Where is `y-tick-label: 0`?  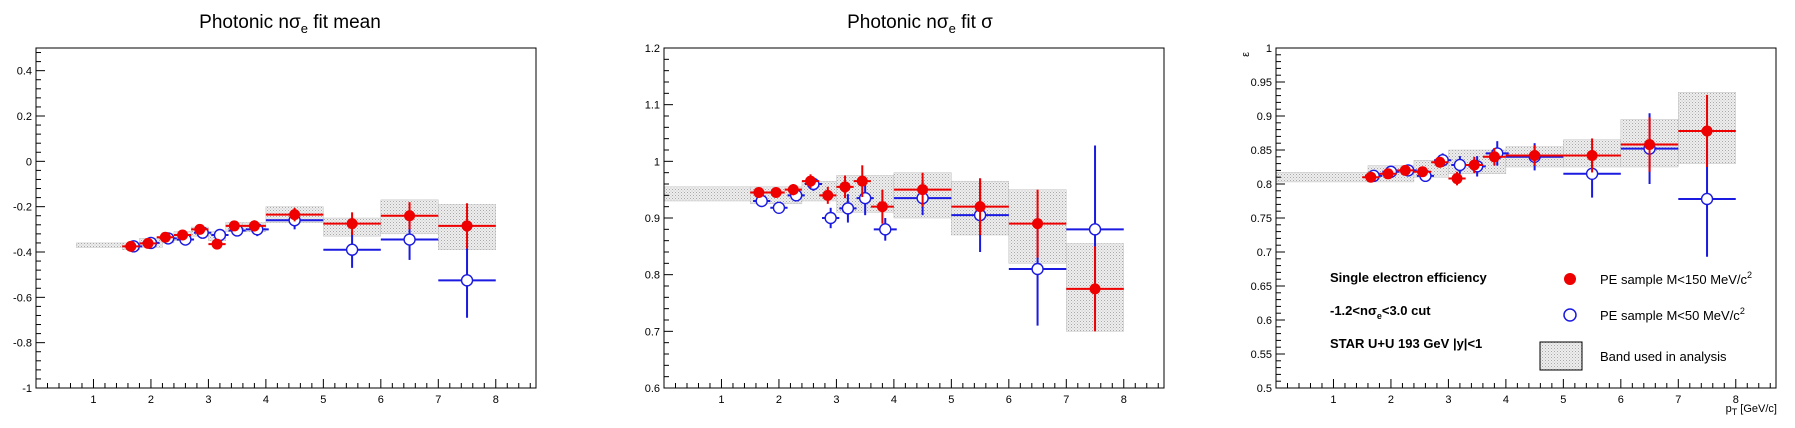 y-tick-label: 0 is located at coordinates (29, 162).